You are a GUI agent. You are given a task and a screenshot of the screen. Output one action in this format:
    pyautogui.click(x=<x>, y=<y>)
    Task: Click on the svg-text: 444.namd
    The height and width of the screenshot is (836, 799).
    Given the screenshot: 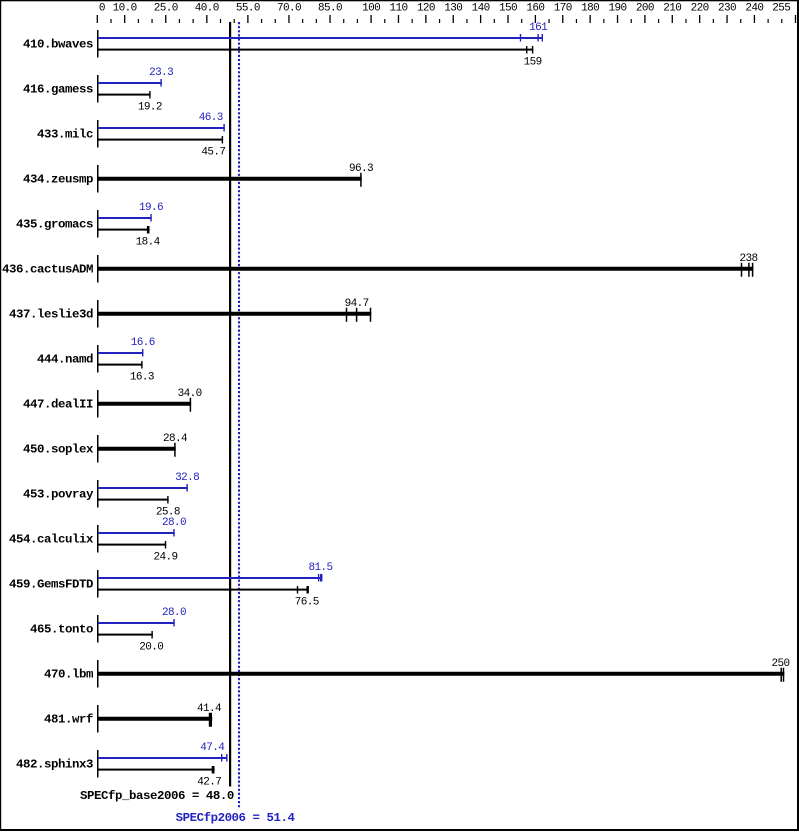 What is the action you would take?
    pyautogui.click(x=65, y=360)
    